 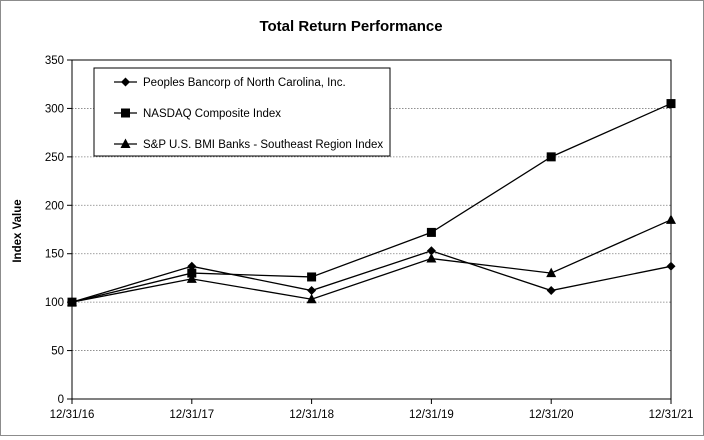 I want to click on y-tick-label: 300, so click(x=54, y=109).